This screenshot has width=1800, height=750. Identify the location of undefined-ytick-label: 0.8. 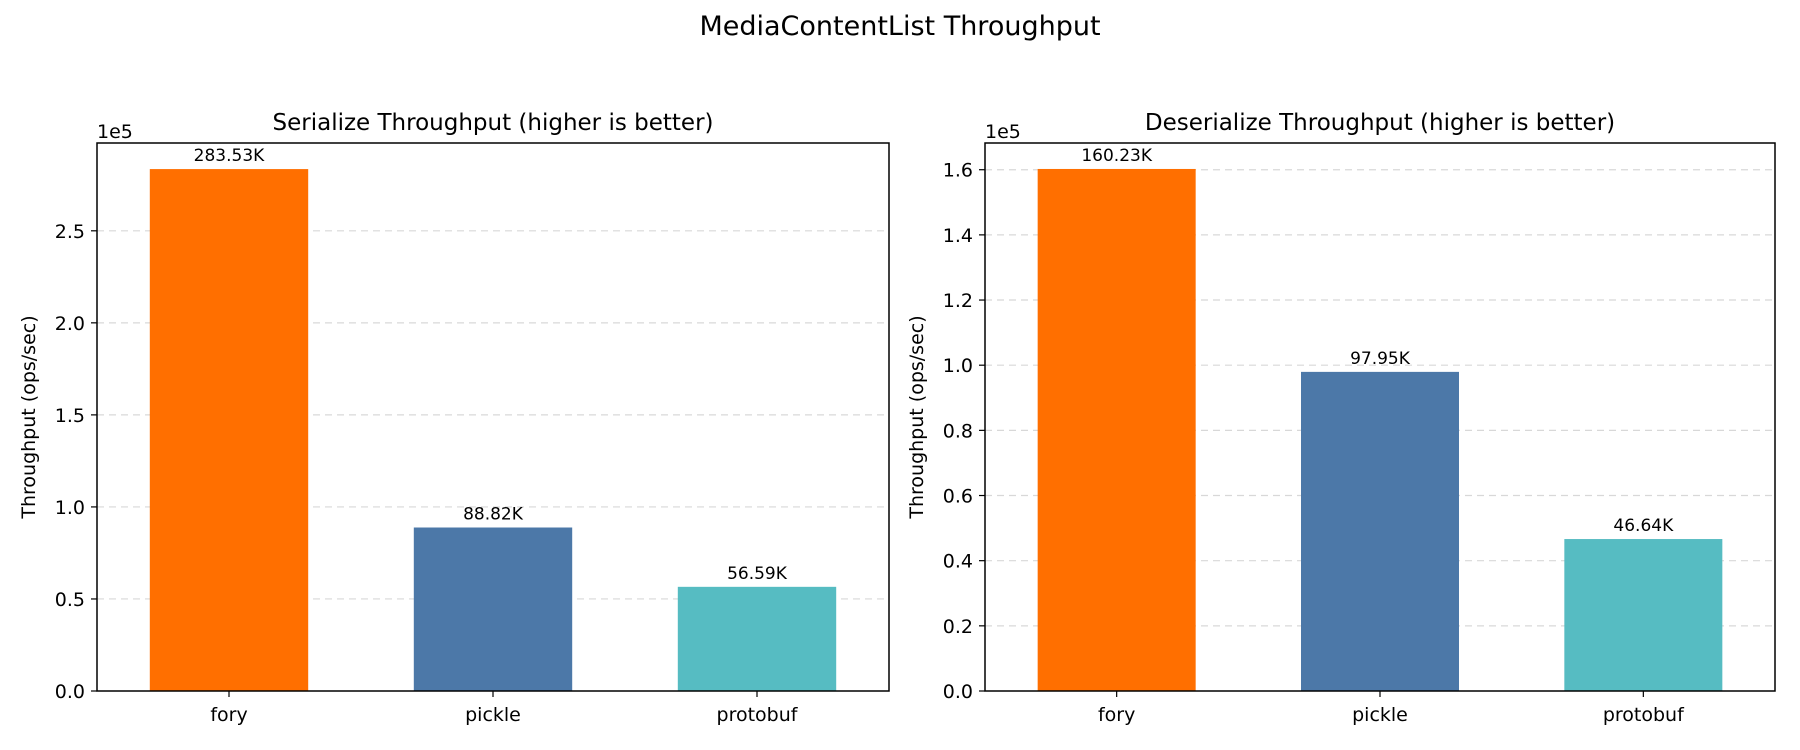
(958, 431).